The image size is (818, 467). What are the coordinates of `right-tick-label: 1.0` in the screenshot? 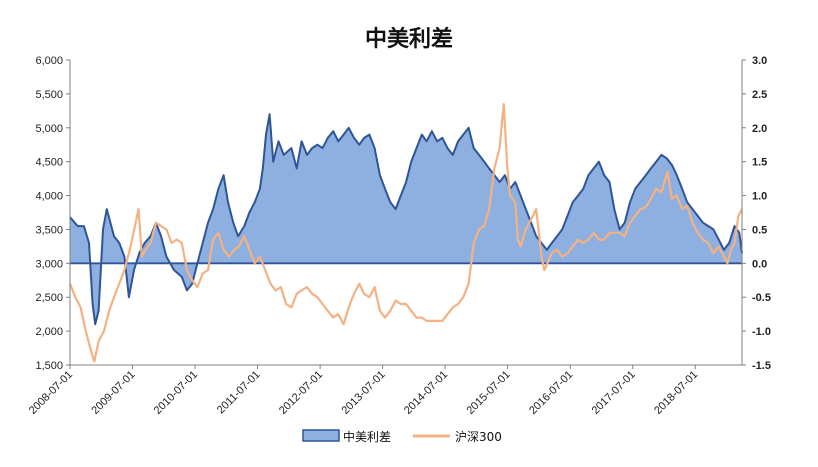 It's located at (759, 197).